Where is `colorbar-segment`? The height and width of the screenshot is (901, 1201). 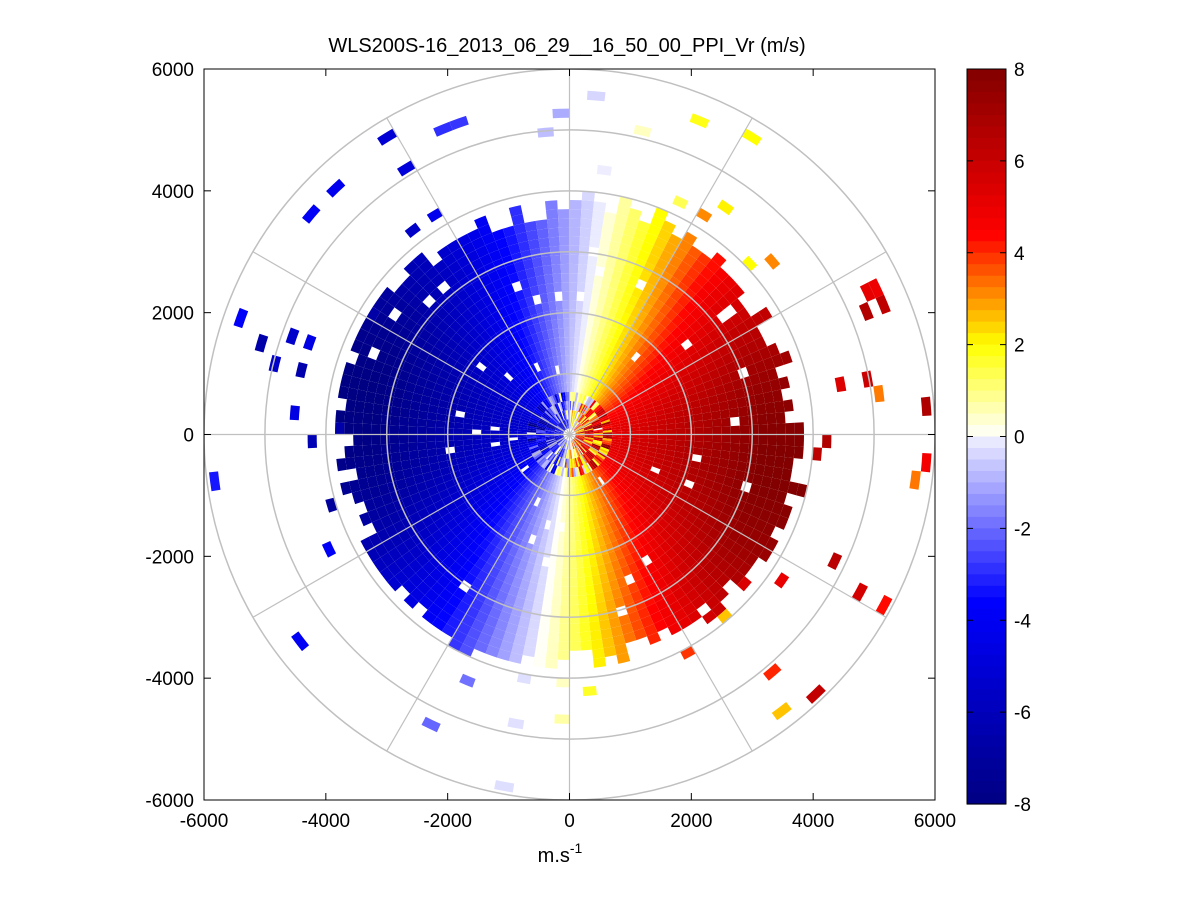 colorbar-segment is located at coordinates (986, 442).